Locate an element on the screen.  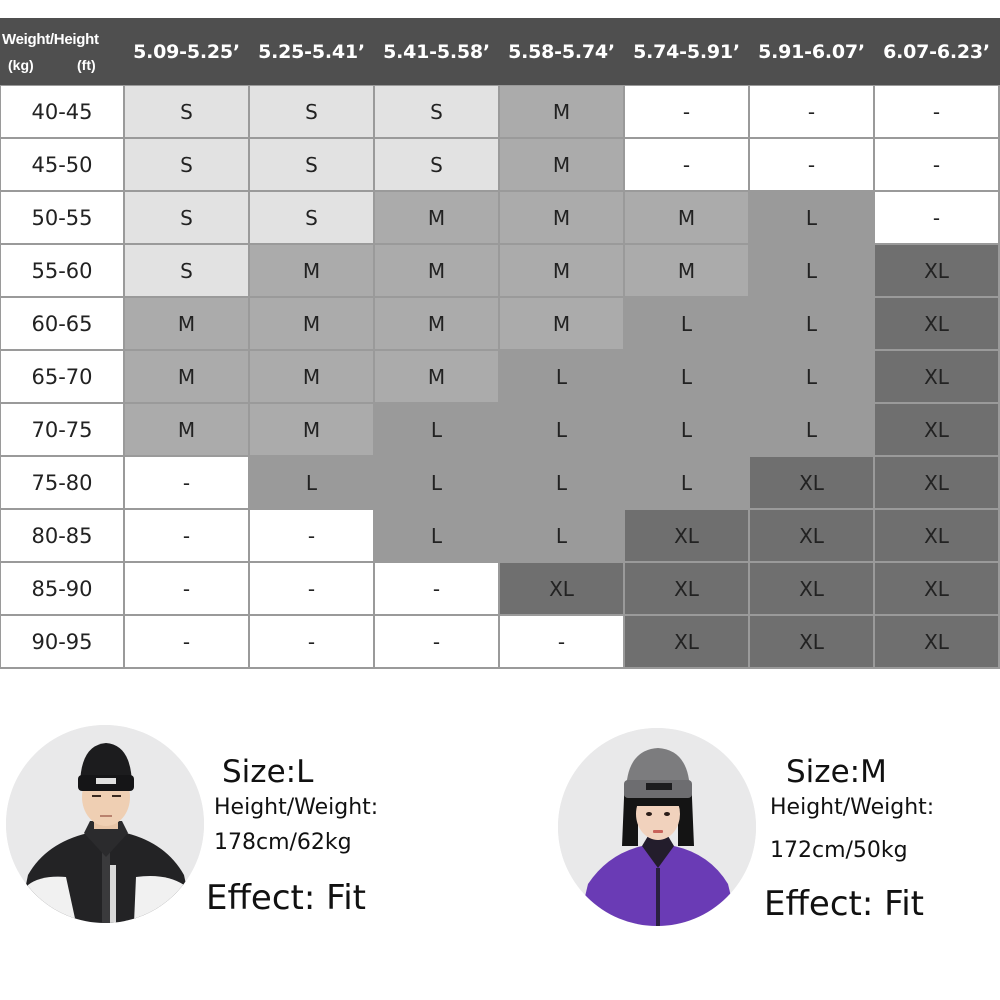
model-2-height-weight-value: 172cm/50kg is located at coordinates (839, 850).